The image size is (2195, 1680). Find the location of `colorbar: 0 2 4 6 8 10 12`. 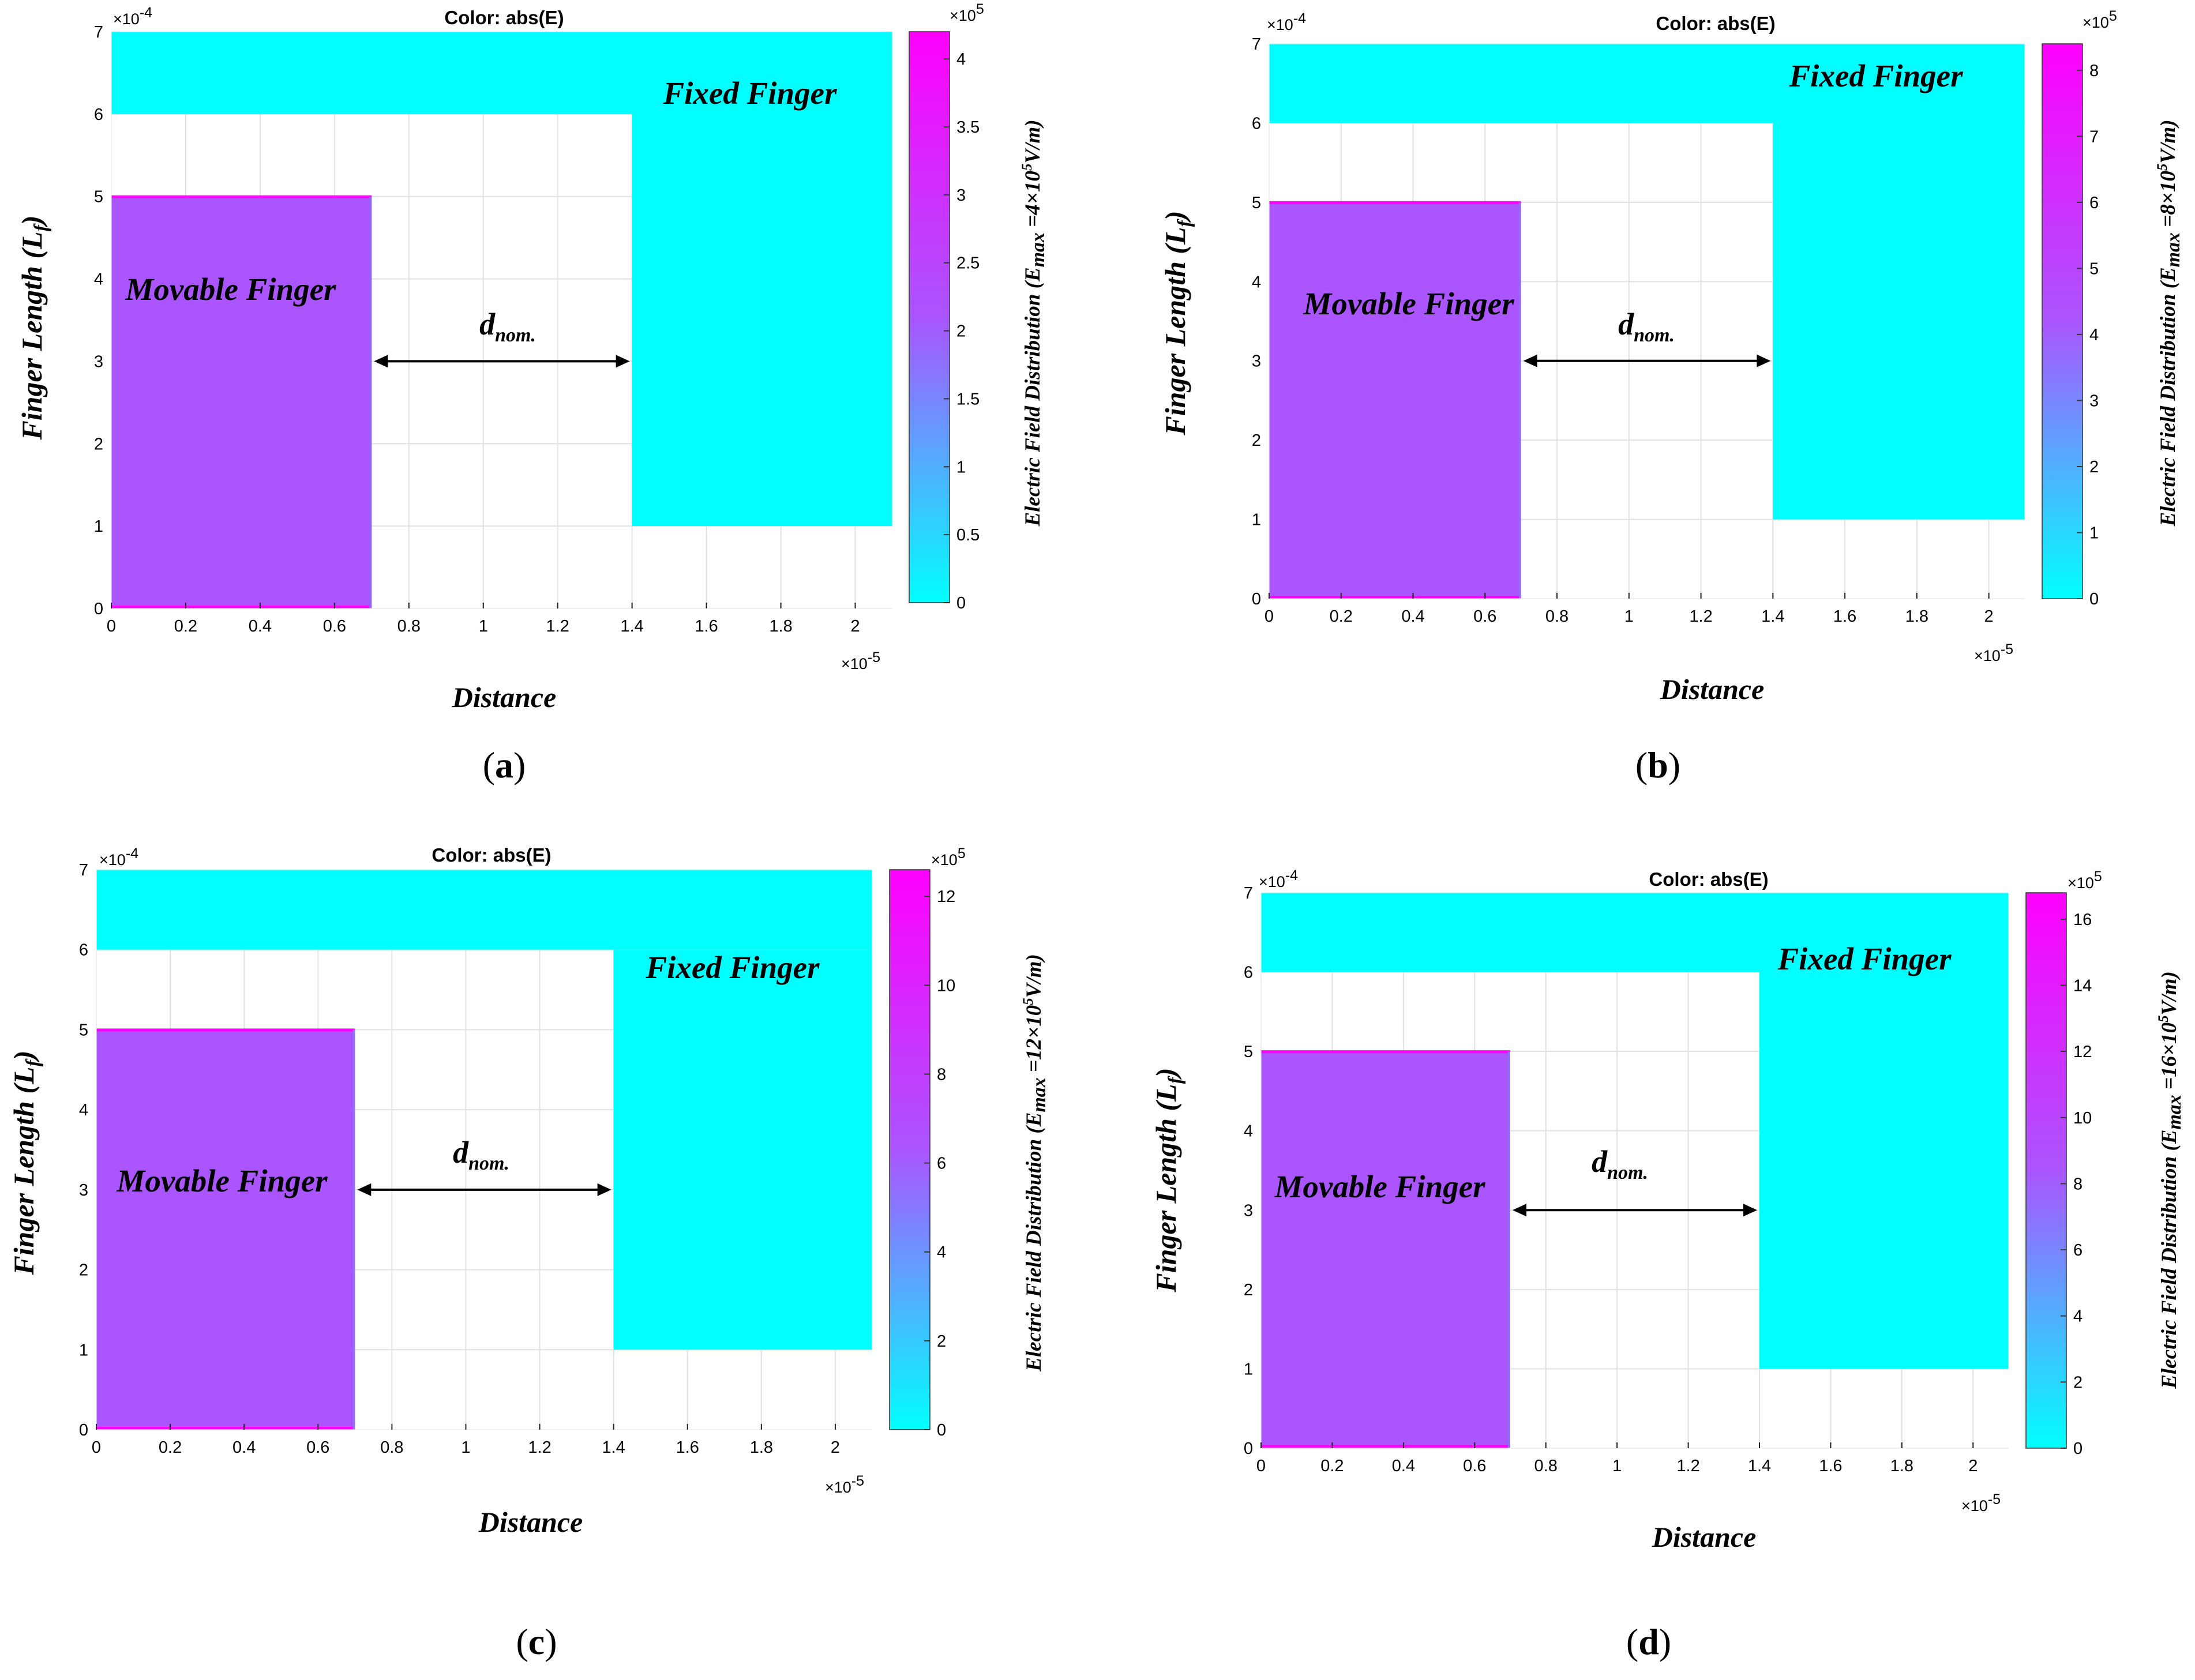

colorbar: 0 2 4 6 8 10 12 is located at coordinates (922, 1155).